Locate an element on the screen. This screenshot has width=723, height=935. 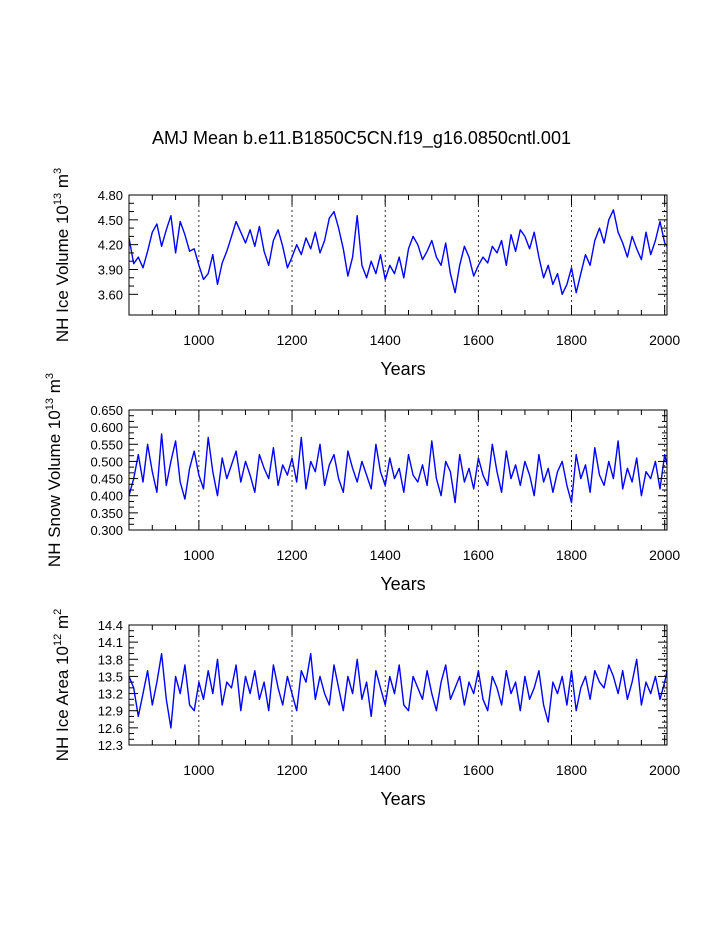
snow-volume-ylabel: NH Snow Volume 1013 m3 is located at coordinates (54, 470).